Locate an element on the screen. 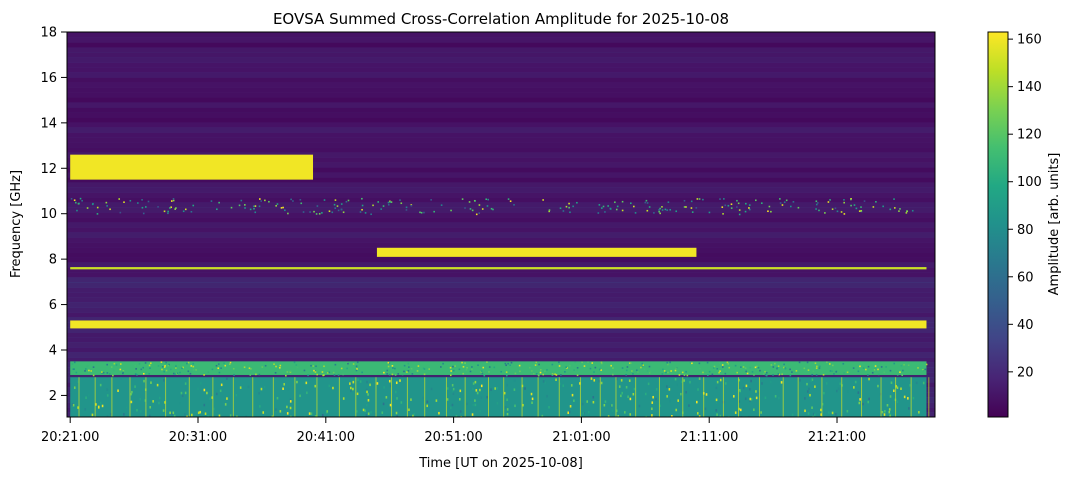  x-tick-label-1: 20:31:00 is located at coordinates (198, 437).